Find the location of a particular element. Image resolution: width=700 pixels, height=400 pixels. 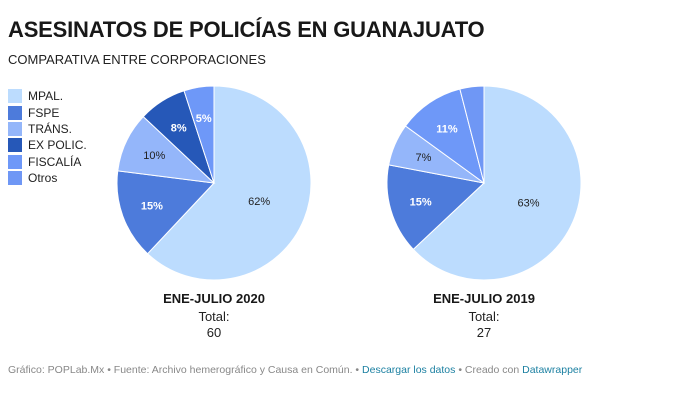

pie-caption-2019: ENE-JULIO 2019 Total: 27 is located at coordinates (484, 316).